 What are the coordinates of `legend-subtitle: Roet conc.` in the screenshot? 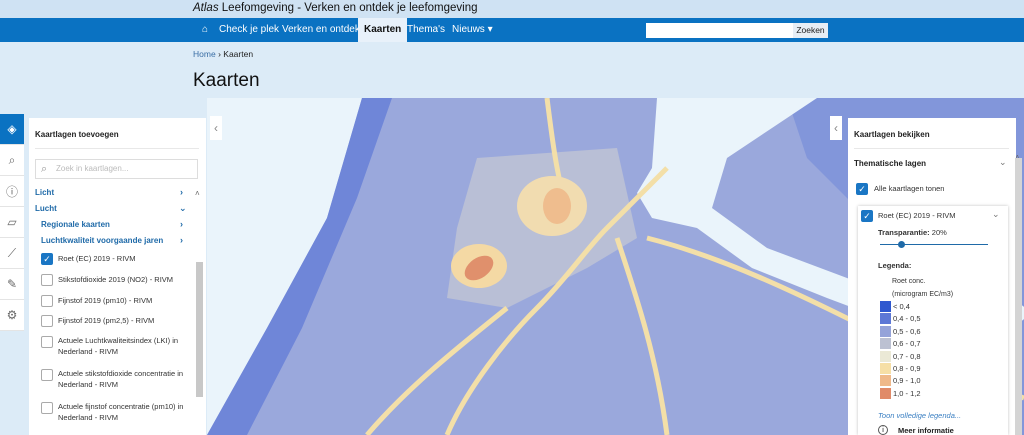 It's located at (909, 281).